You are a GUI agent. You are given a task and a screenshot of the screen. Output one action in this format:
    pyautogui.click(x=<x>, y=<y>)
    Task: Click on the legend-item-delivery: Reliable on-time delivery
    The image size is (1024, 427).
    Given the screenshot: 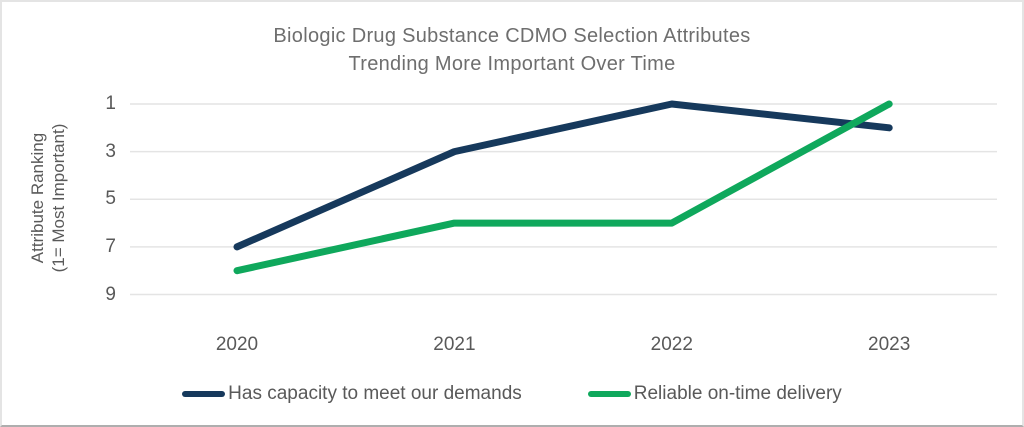 What is the action you would take?
    pyautogui.click(x=714, y=394)
    